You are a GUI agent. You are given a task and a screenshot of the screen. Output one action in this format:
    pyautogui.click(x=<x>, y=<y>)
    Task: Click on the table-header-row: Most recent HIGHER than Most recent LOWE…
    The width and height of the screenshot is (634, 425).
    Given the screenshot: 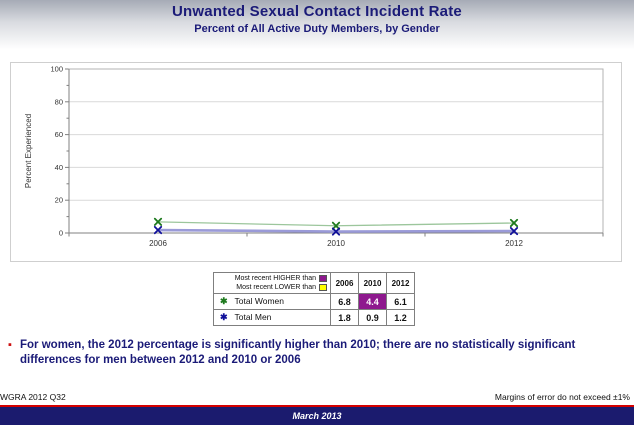 What is the action you would take?
    pyautogui.click(x=314, y=283)
    